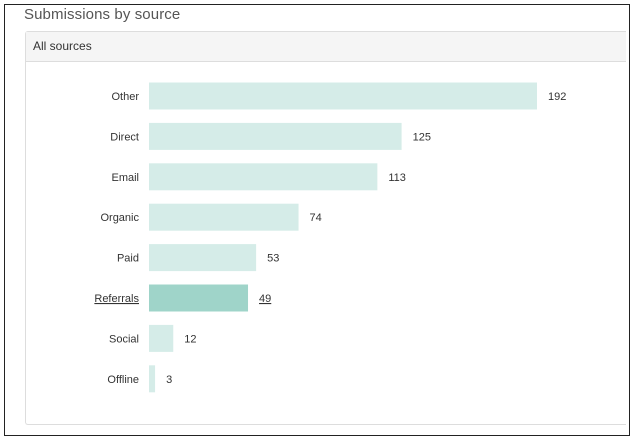 The height and width of the screenshot is (442, 635). I want to click on bar-value-direct: 125, so click(422, 137).